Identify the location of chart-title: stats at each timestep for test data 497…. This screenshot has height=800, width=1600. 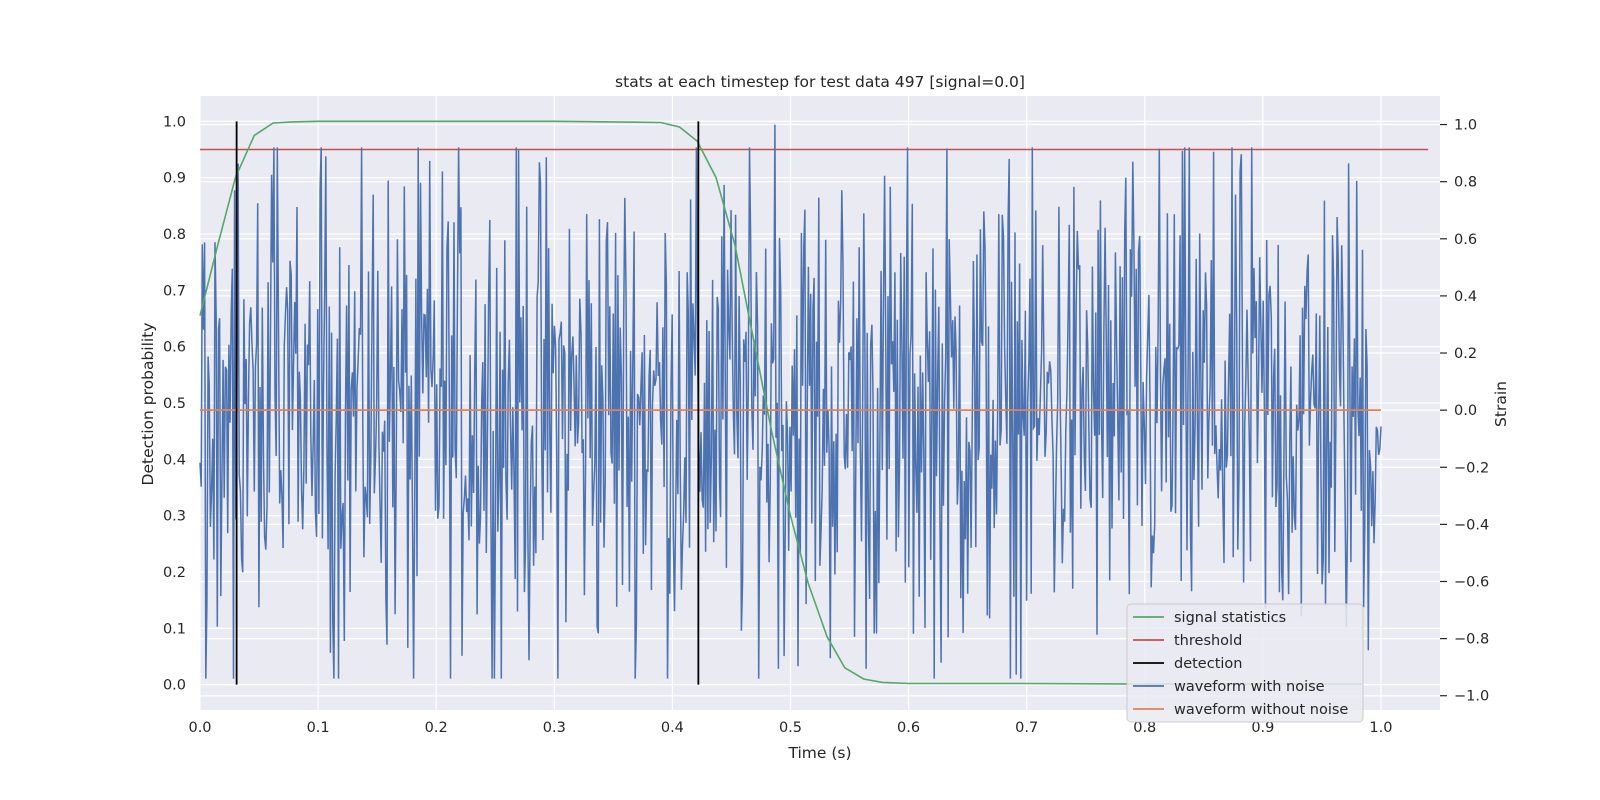
(820, 82).